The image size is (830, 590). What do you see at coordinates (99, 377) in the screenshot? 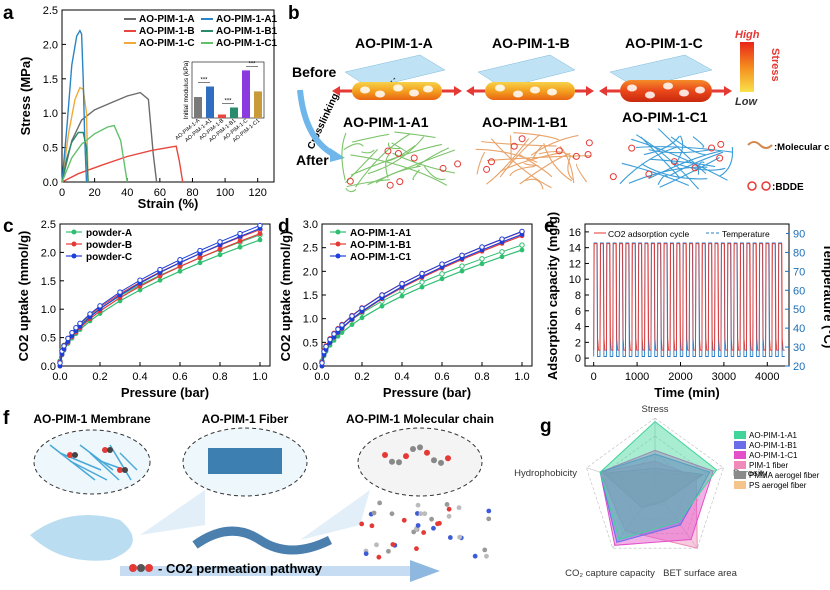
I see `x-tick-label: 0.2` at bounding box center [99, 377].